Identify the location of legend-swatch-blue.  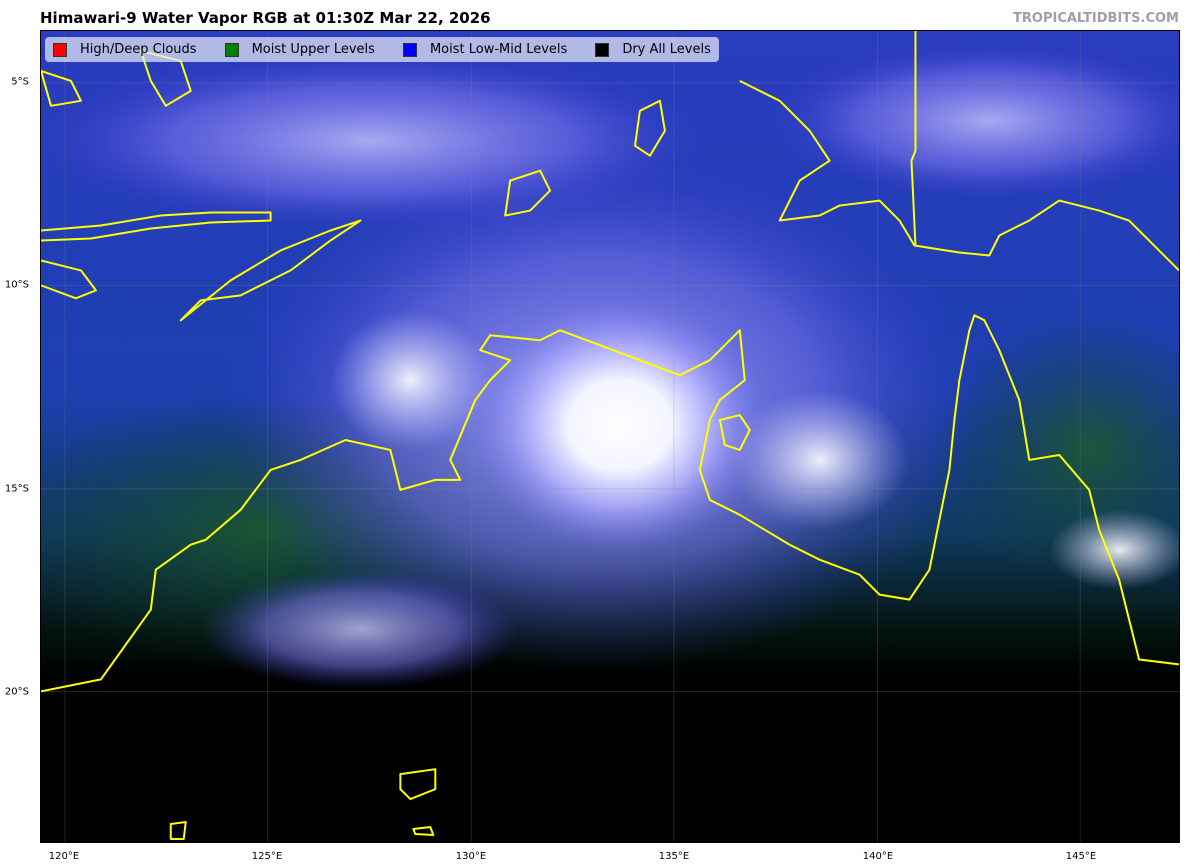
(409, 49).